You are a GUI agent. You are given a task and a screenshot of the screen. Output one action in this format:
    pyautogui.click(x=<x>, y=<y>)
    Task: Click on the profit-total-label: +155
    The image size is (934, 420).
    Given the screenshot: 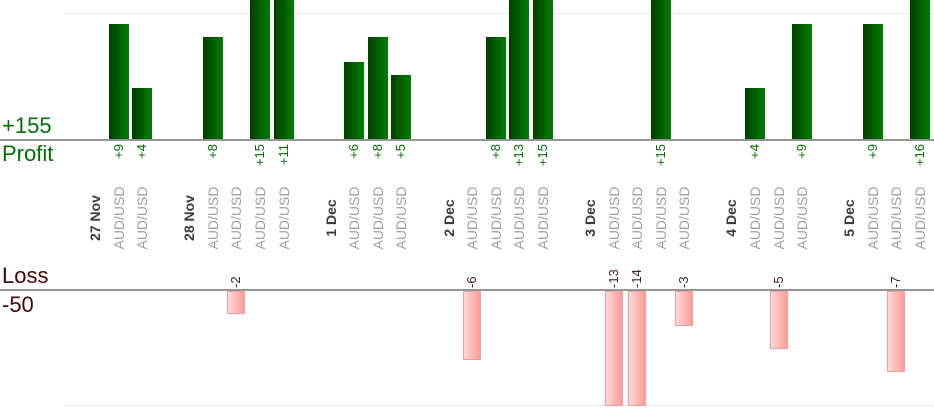 What is the action you would take?
    pyautogui.click(x=27, y=125)
    